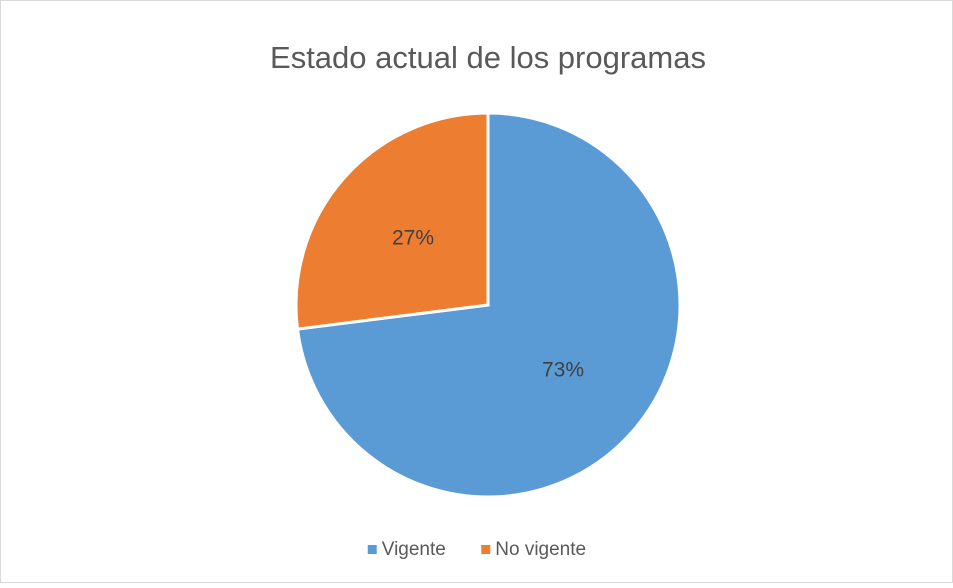  Describe the element at coordinates (563, 370) in the screenshot. I see `data-label: 73%` at that location.